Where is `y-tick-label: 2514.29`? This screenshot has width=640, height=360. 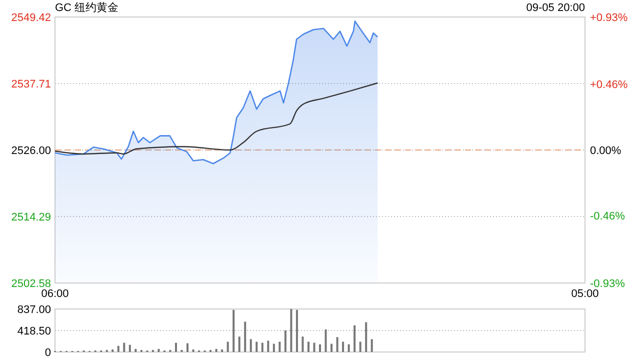
y-tick-label: 2514.29 is located at coordinates (31, 217).